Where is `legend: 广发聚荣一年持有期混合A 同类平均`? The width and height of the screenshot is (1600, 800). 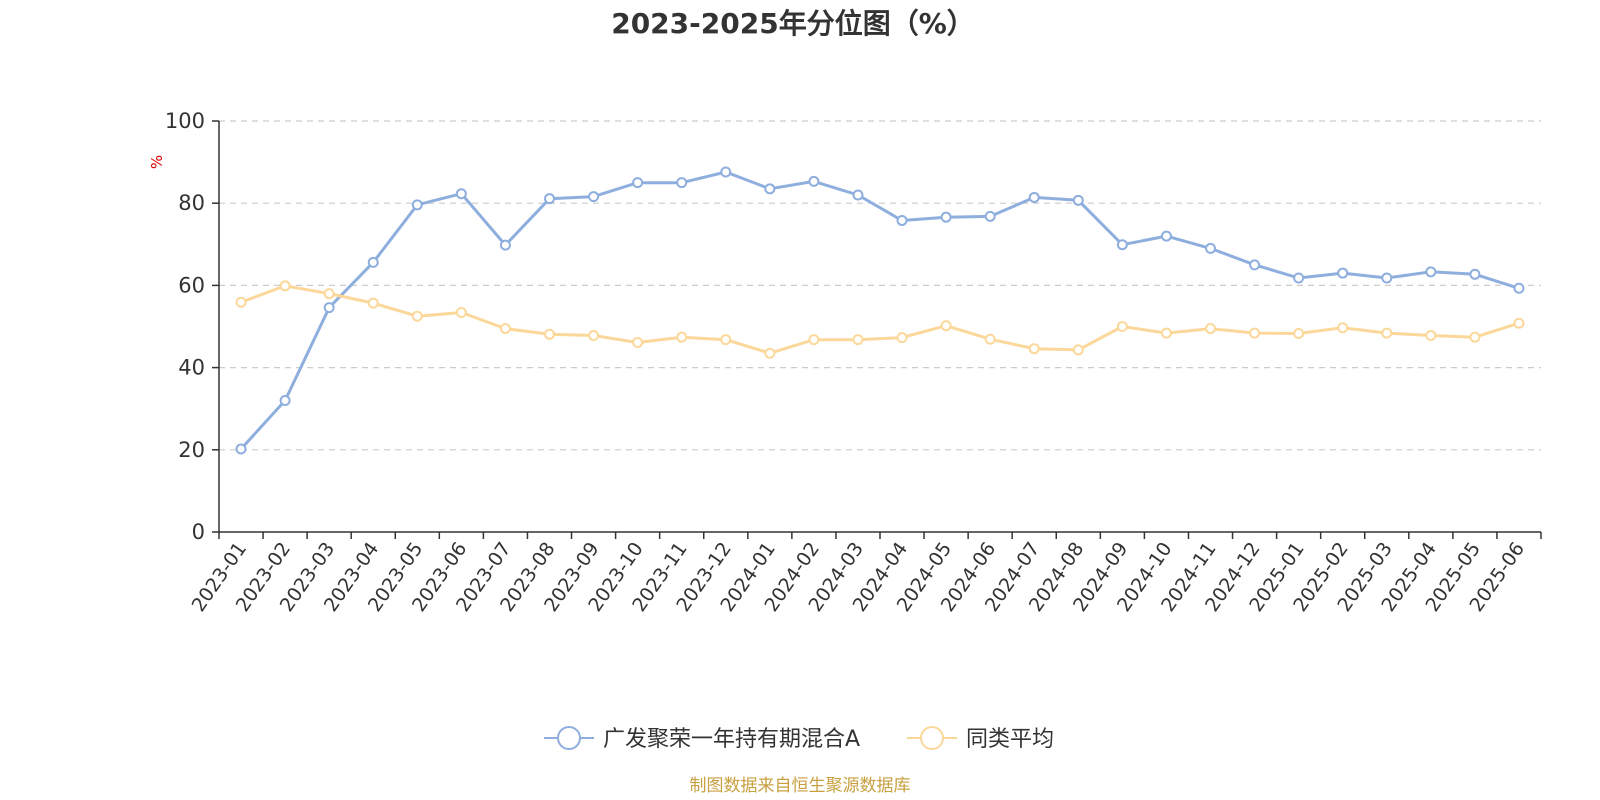 legend: 广发聚荣一年持有期混合A 同类平均 is located at coordinates (799, 739).